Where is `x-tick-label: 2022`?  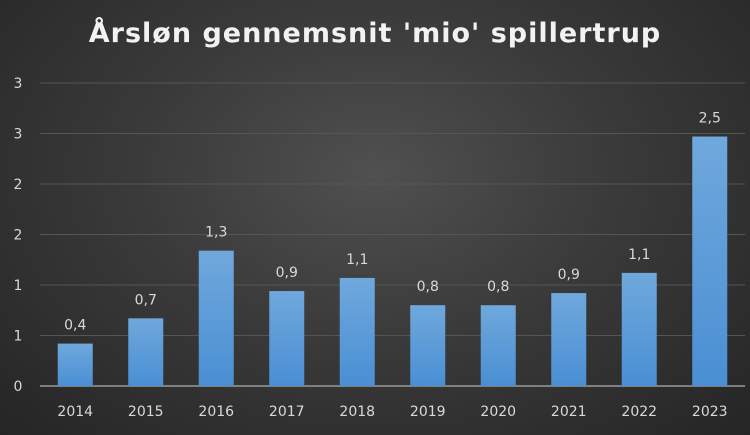
x-tick-label: 2022 is located at coordinates (639, 412).